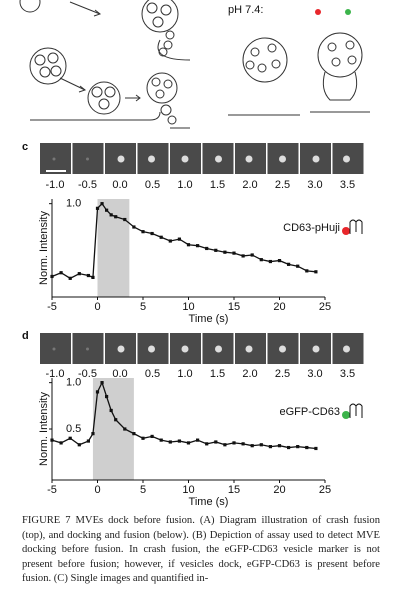  What do you see at coordinates (183, 241) in the screenshot?
I see `data-line` at bounding box center [183, 241].